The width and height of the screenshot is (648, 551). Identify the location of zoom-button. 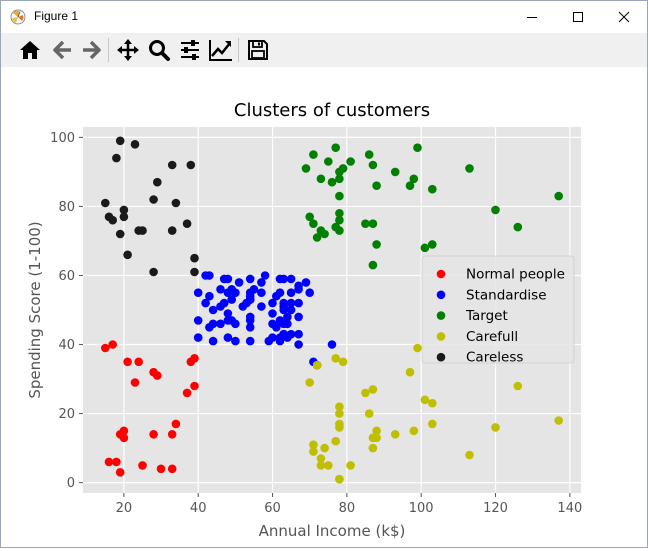
(159, 50).